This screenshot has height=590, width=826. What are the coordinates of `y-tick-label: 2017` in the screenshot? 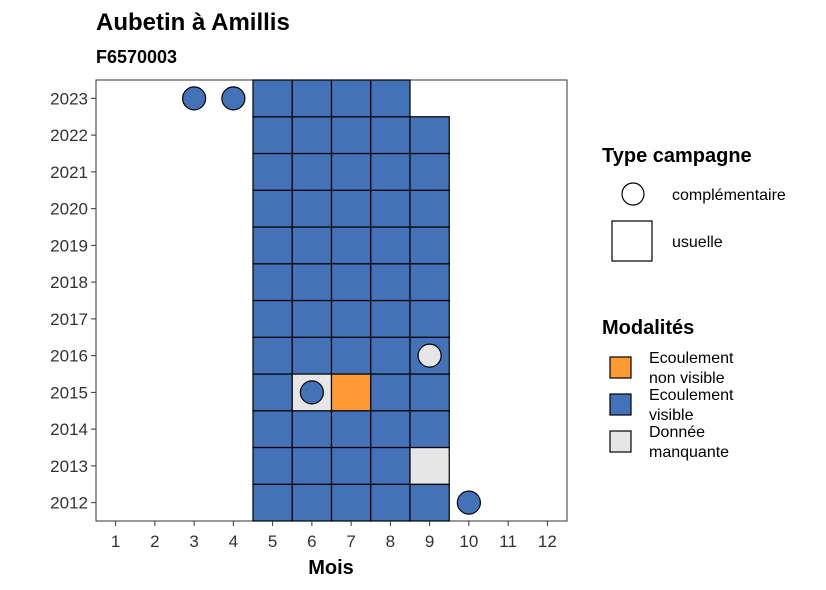 It's located at (69, 319).